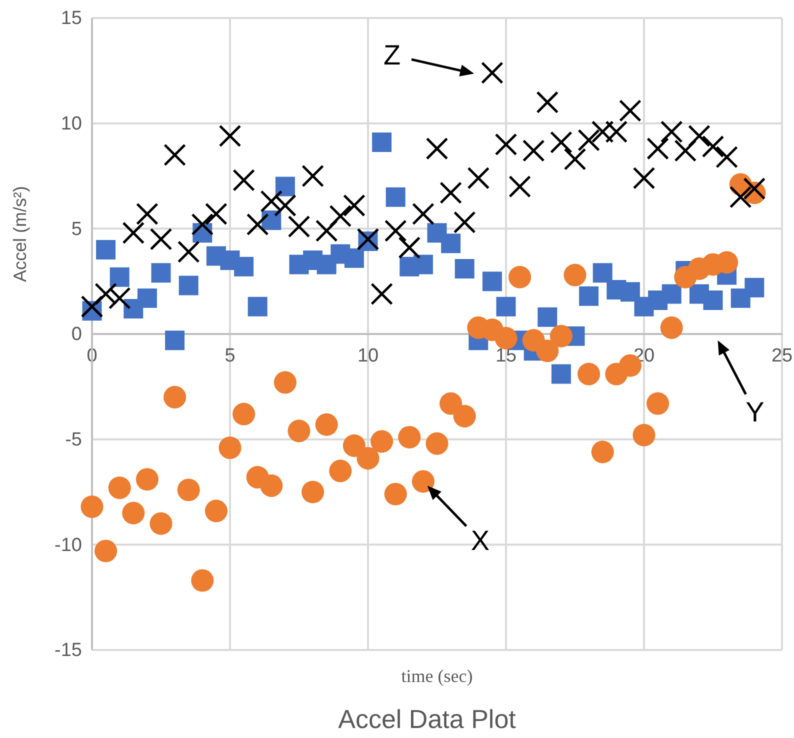 The image size is (794, 738). Describe the element at coordinates (68, 651) in the screenshot. I see `y-tick-label: -15` at that location.